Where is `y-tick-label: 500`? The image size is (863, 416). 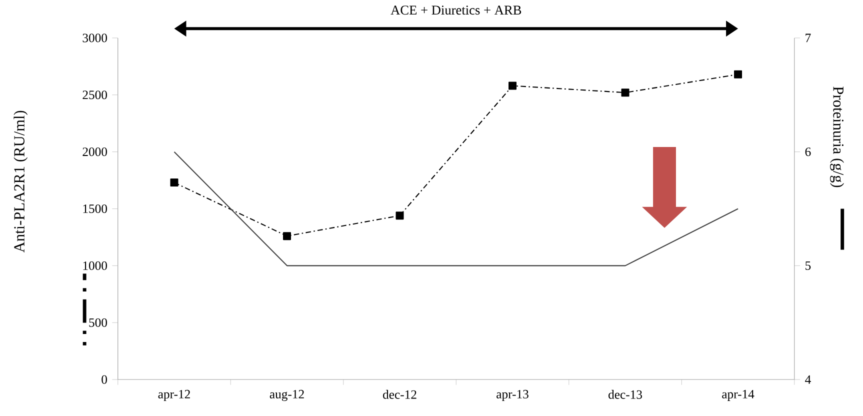 y-tick-label: 500 is located at coordinates (98, 323).